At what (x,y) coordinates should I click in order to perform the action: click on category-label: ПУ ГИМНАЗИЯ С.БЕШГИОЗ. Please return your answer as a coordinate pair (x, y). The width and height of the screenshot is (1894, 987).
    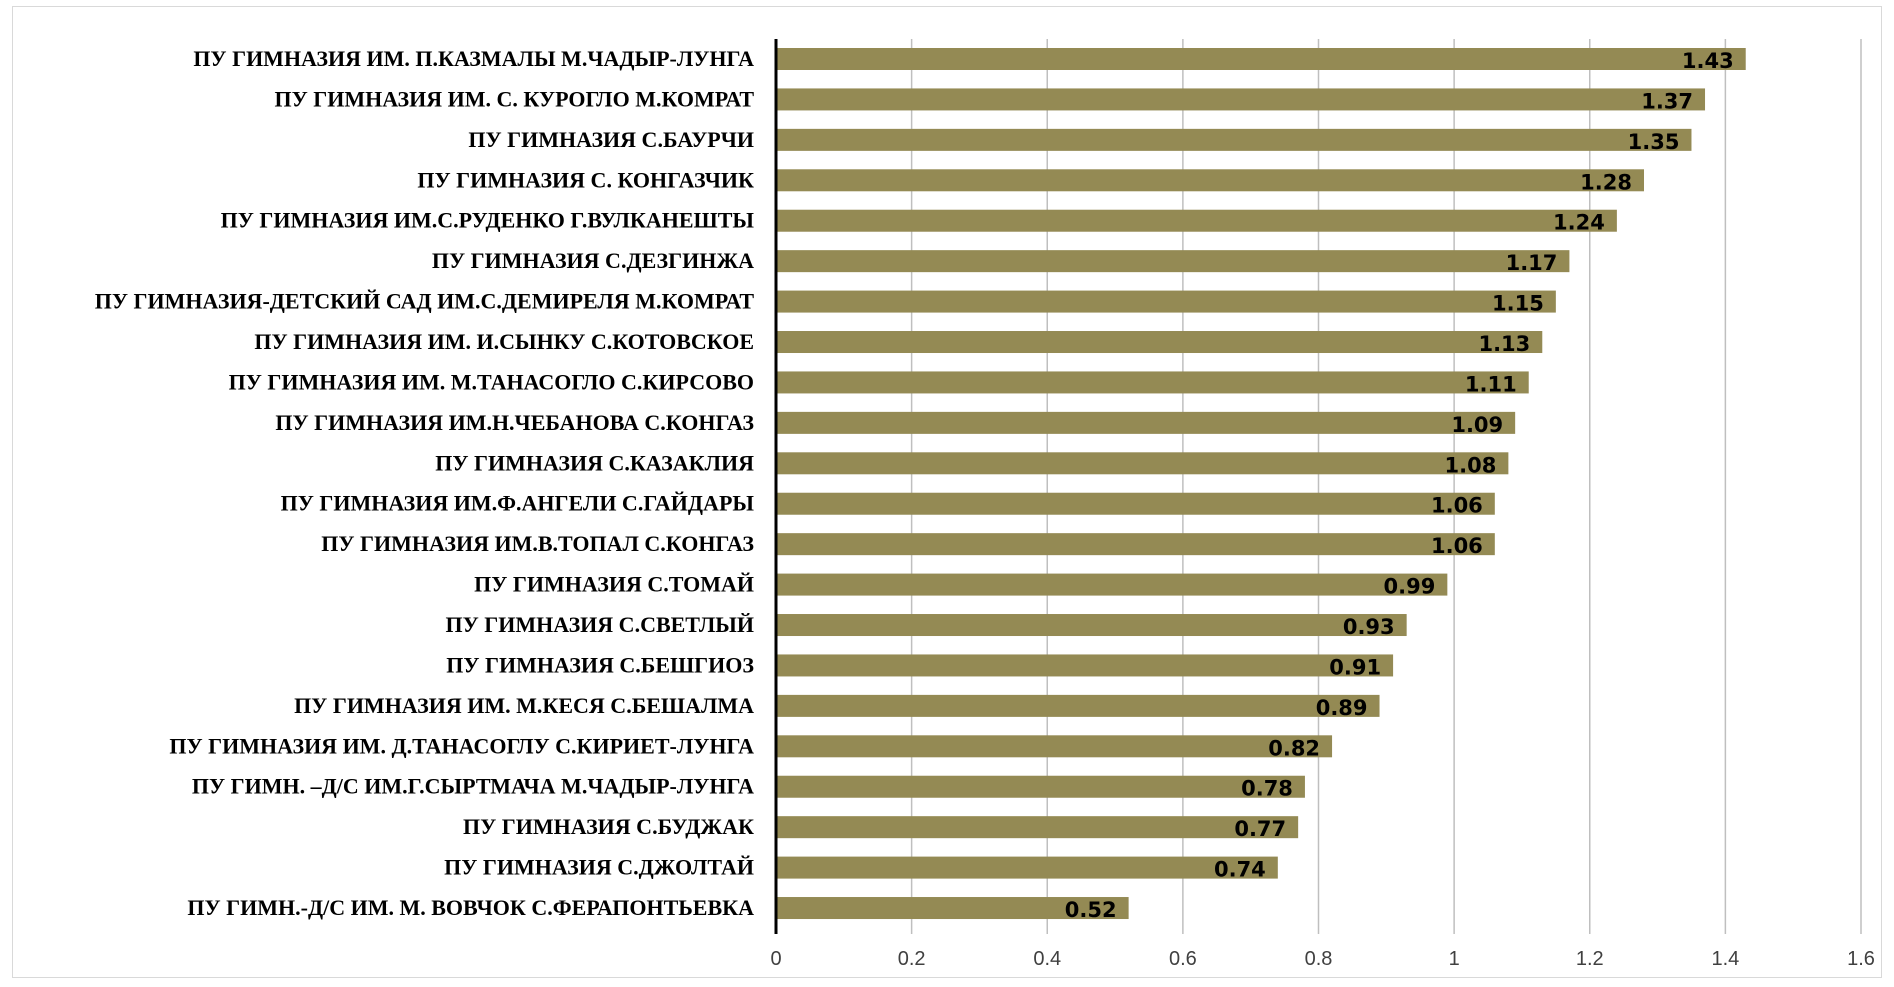
    Looking at the image, I should click on (600, 664).